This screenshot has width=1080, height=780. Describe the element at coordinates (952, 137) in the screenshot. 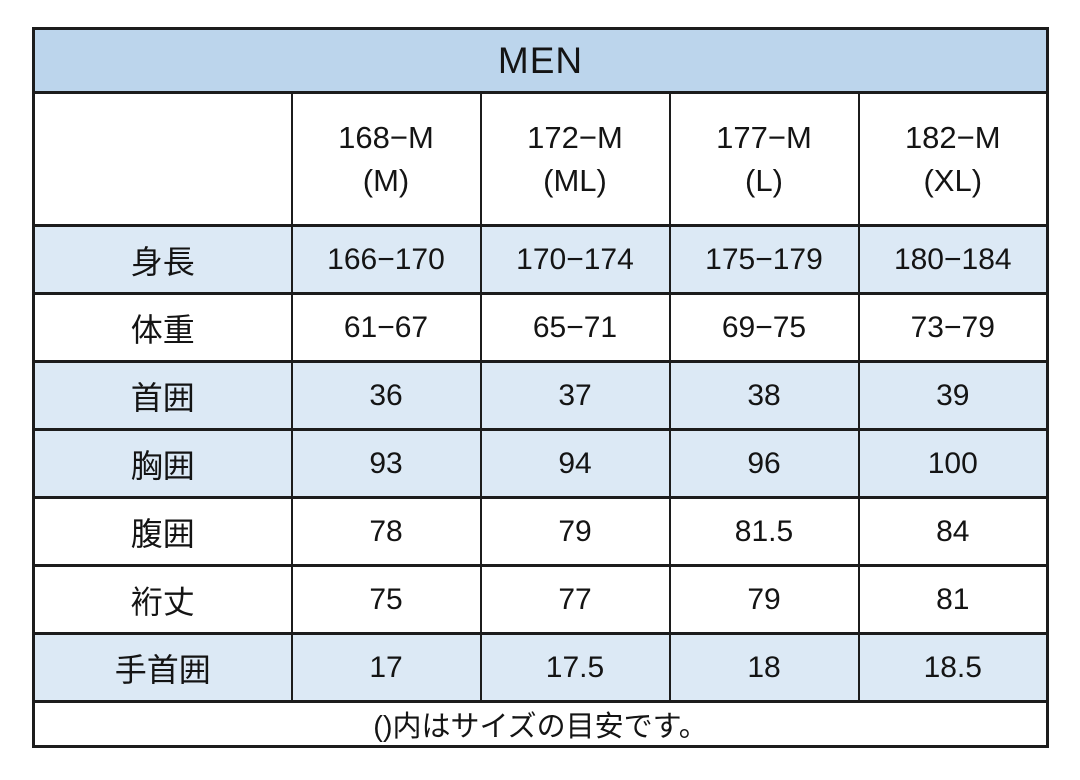

I see `column-size-code: 182−M` at that location.